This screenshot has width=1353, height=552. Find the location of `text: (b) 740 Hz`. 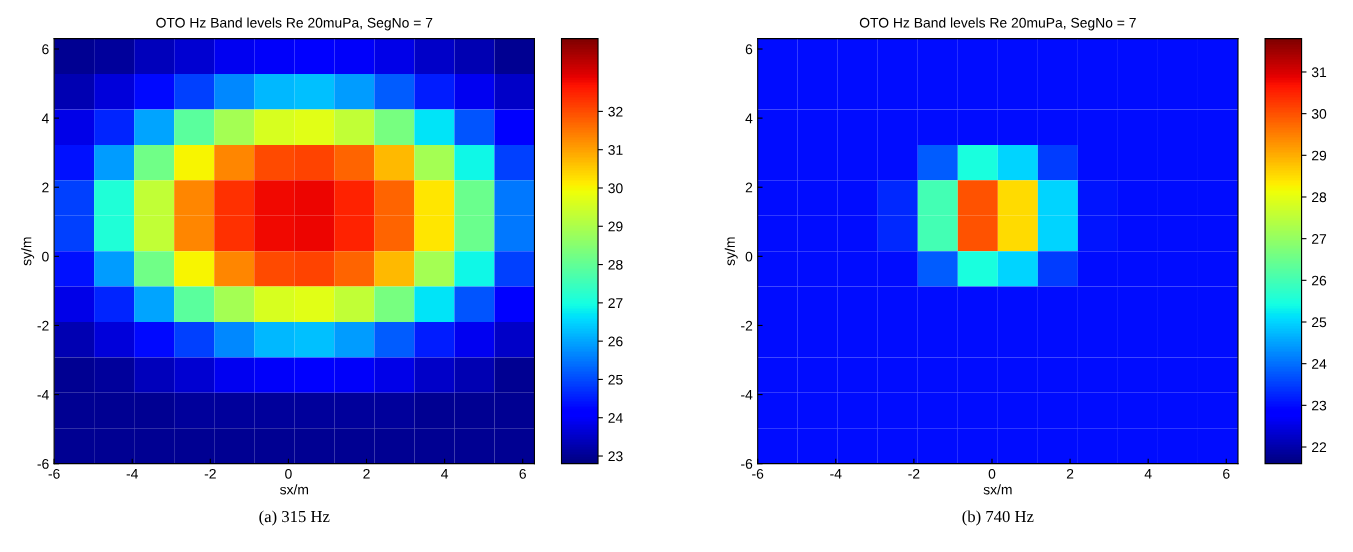

text: (b) 740 Hz is located at coordinates (998, 518).